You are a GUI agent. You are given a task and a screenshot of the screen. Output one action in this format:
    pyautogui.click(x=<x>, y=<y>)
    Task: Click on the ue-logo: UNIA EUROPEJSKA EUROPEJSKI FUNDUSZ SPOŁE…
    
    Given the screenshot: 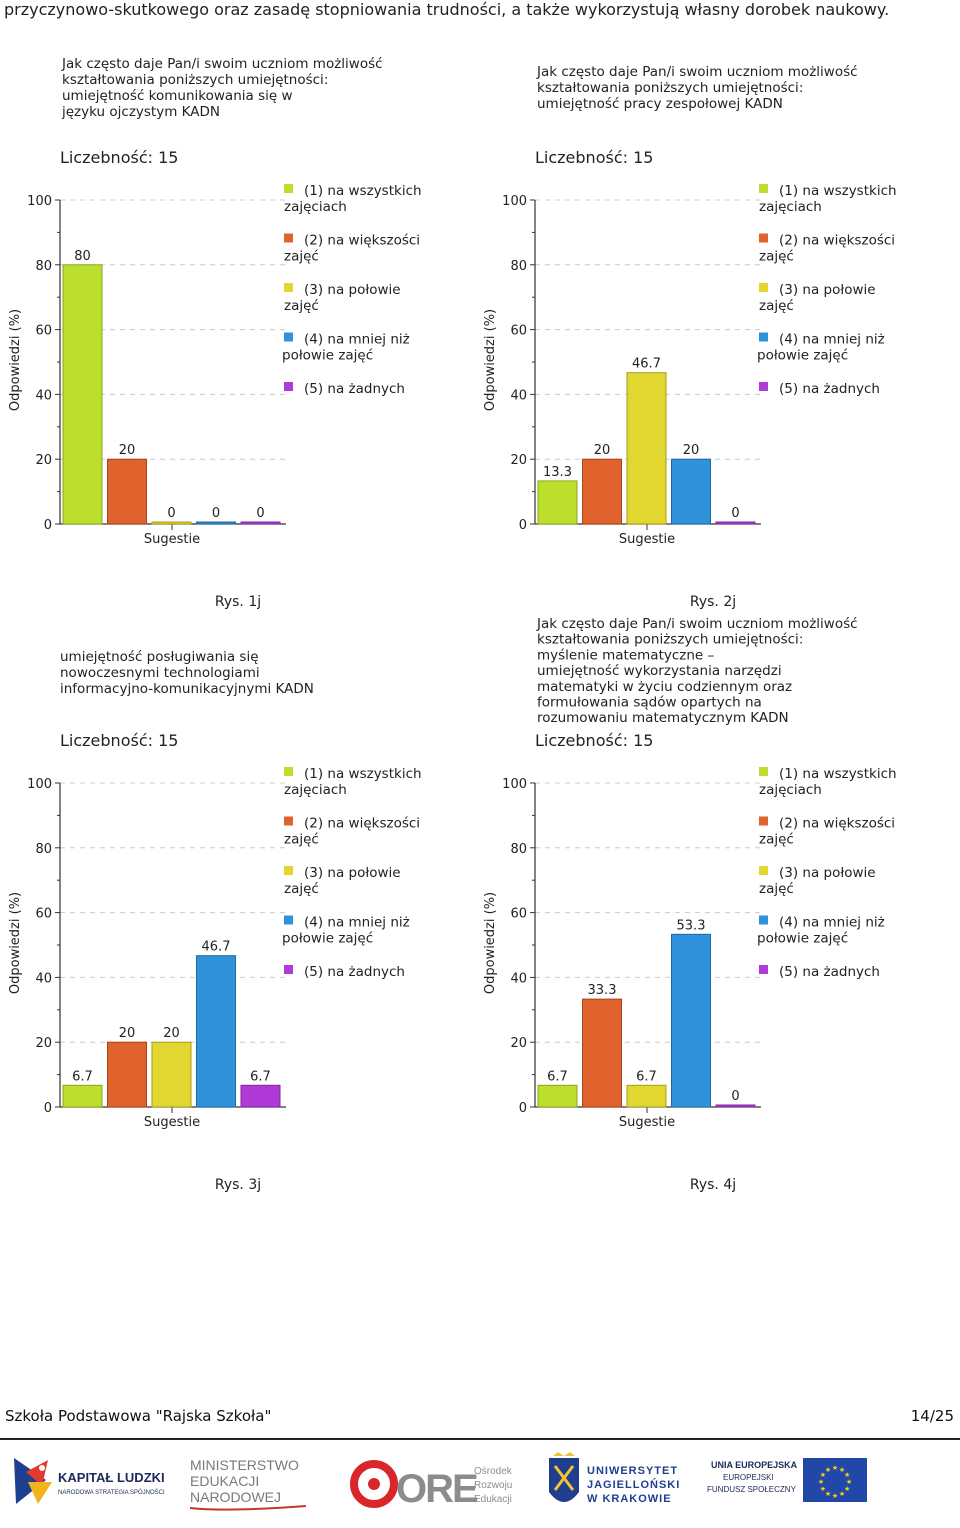 What is the action you would take?
    pyautogui.click(x=787, y=1480)
    